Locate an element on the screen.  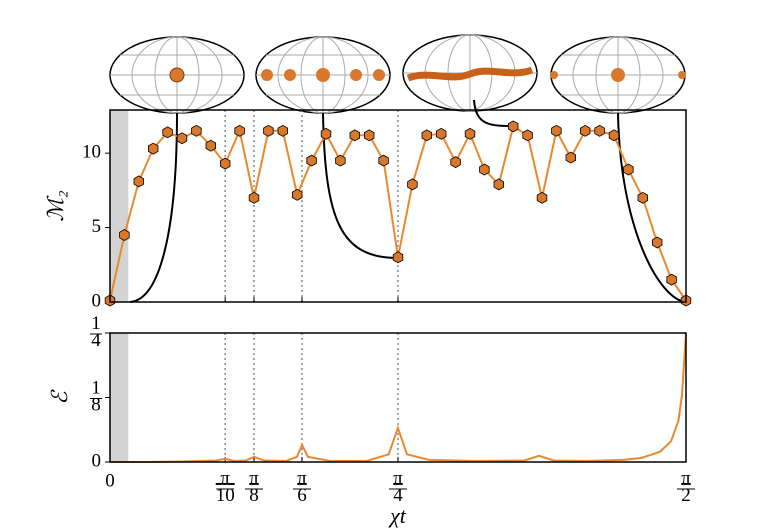
x-tick-label-part: 4 is located at coordinates (398, 495).